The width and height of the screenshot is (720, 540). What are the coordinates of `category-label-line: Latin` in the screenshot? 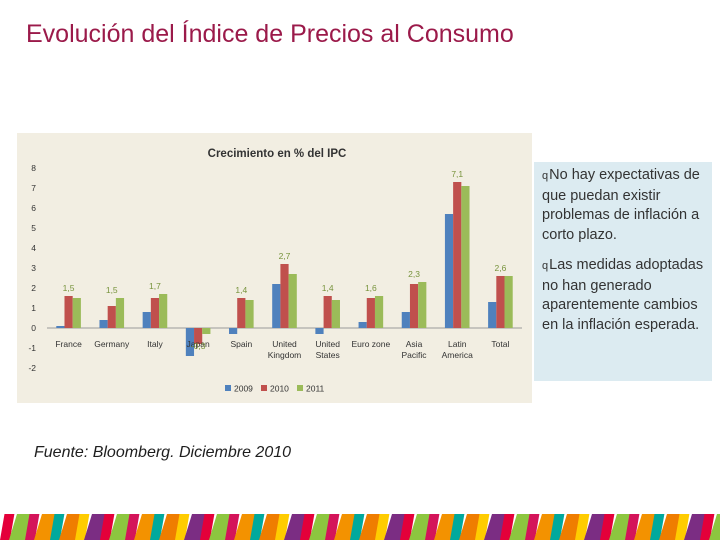 It's located at (457, 344).